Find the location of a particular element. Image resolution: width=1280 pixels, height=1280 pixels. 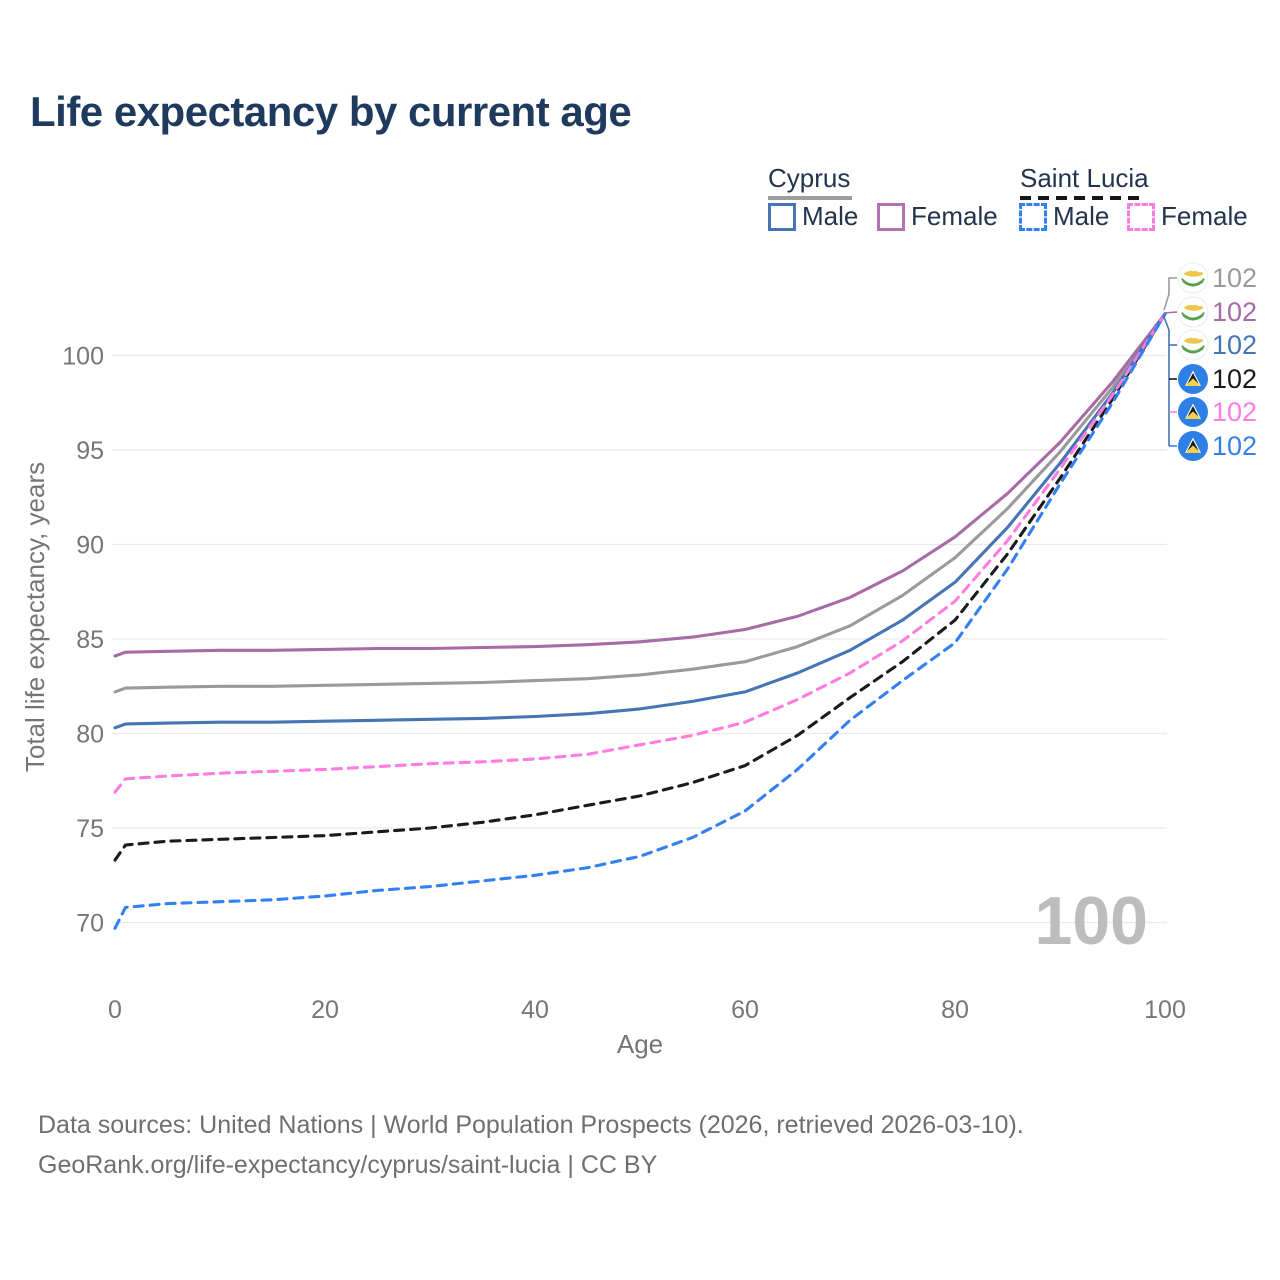

x-tick-label: 20 is located at coordinates (325, 1010).